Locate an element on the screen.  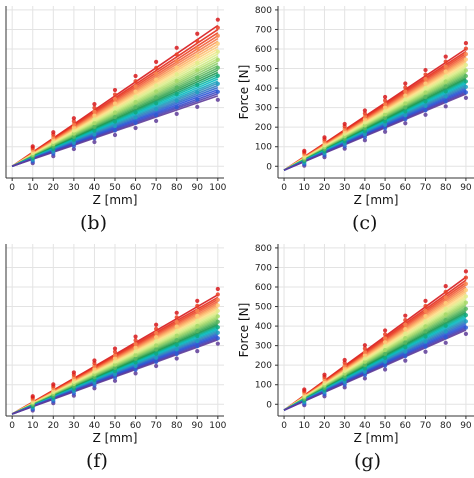
series-line is located at coordinates (375, 132).